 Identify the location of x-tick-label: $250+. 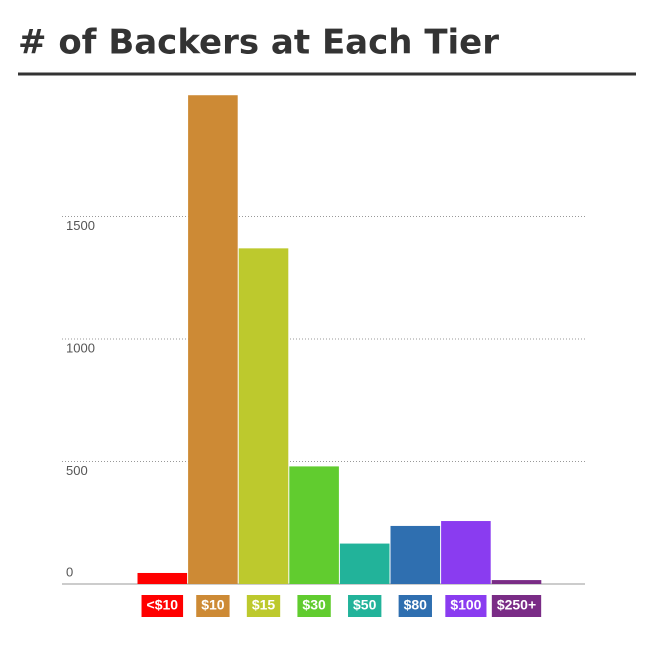
(516, 605).